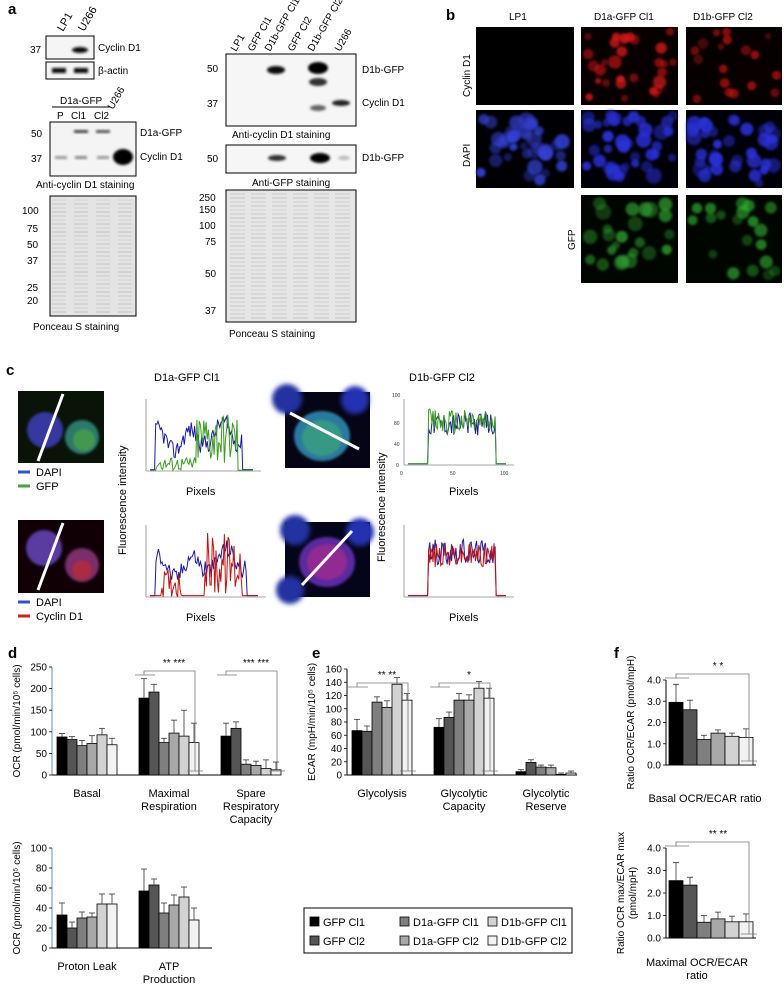 Image resolution: width=784 pixels, height=1000 pixels. I want to click on c-title-d1b: D1b-GFP Cl2, so click(442, 378).